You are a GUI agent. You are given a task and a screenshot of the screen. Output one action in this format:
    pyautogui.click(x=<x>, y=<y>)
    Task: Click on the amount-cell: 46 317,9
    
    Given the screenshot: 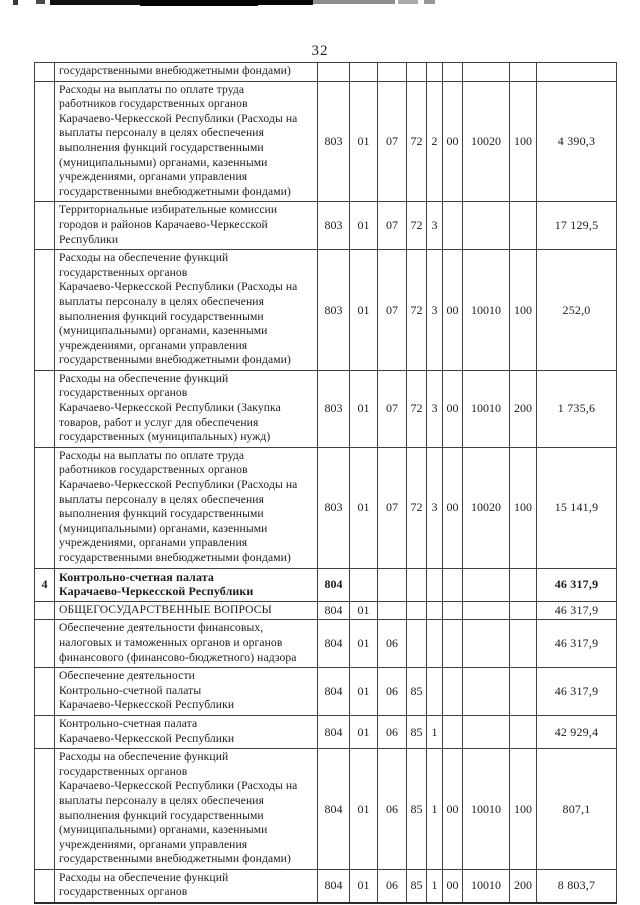 What is the action you would take?
    pyautogui.click(x=576, y=644)
    